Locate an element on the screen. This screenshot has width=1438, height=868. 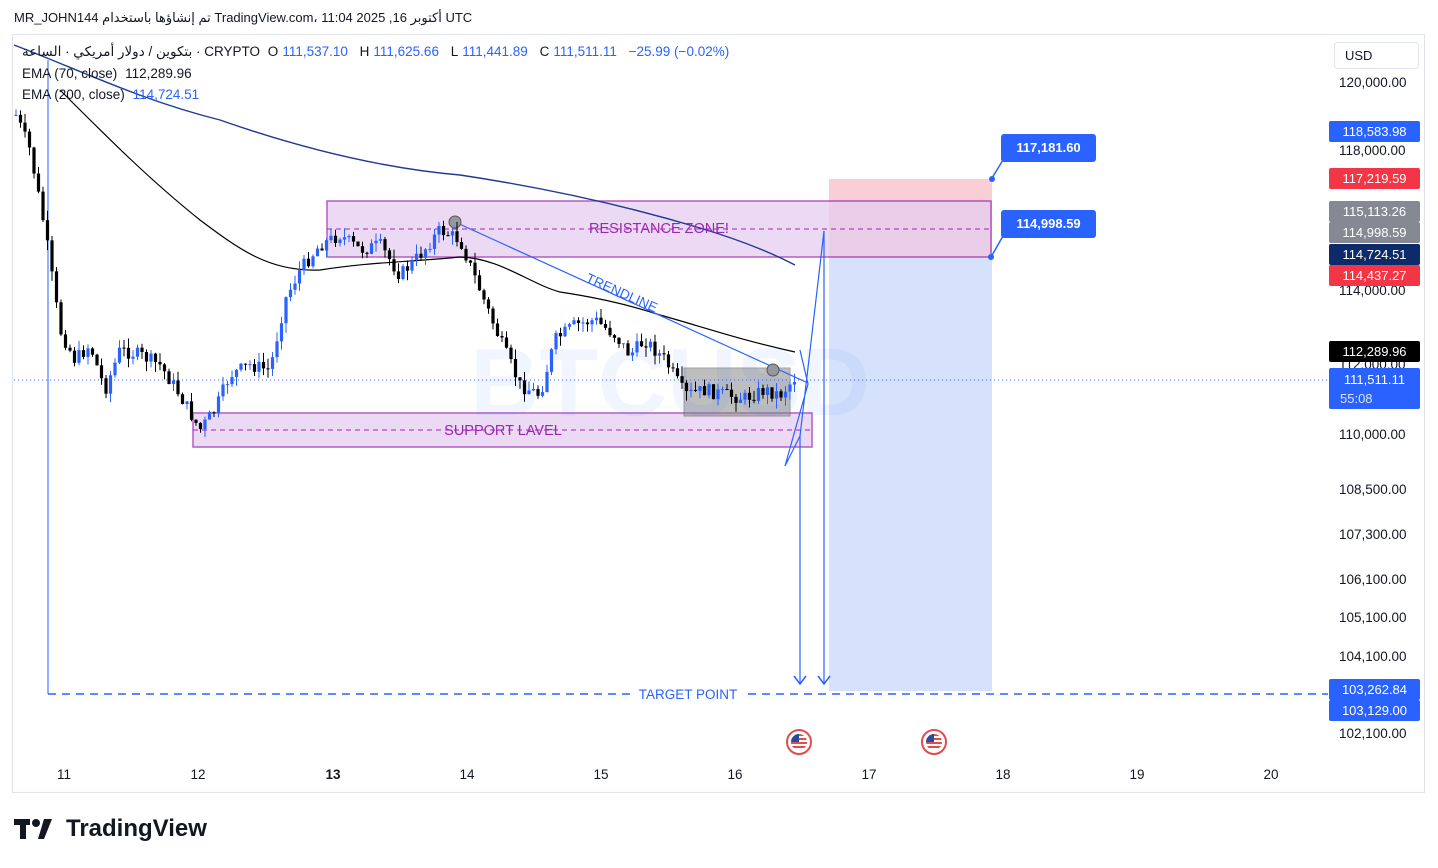
legend-symbol: بتكوين / دولار أمريكي · الساعة · CRYPTO is located at coordinates (141, 51).